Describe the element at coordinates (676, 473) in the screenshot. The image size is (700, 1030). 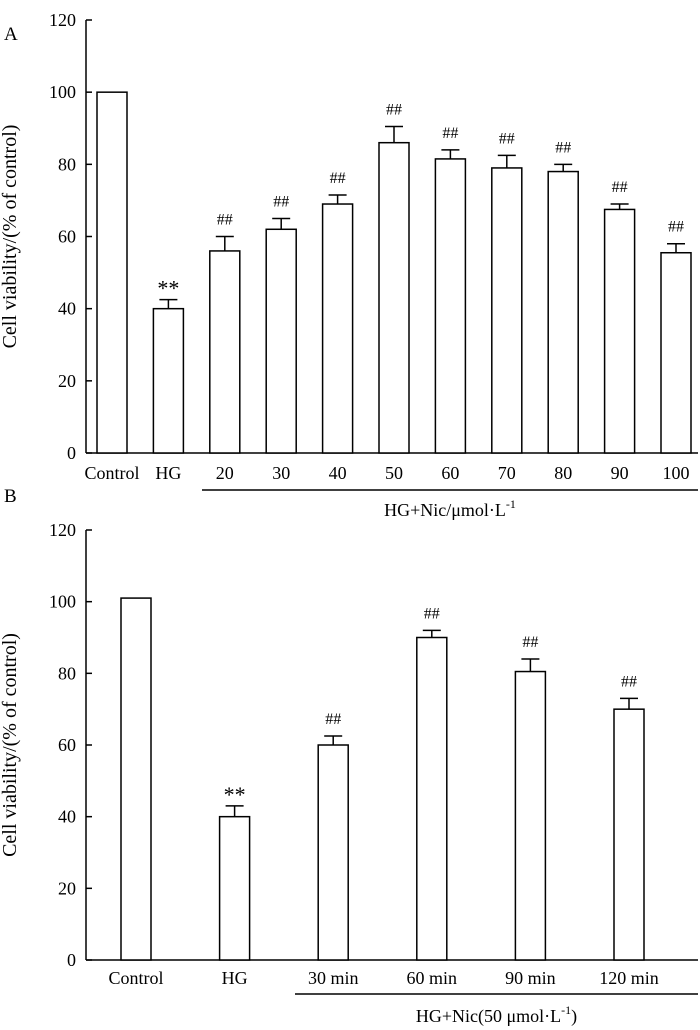
I see `category-label: 100` at that location.